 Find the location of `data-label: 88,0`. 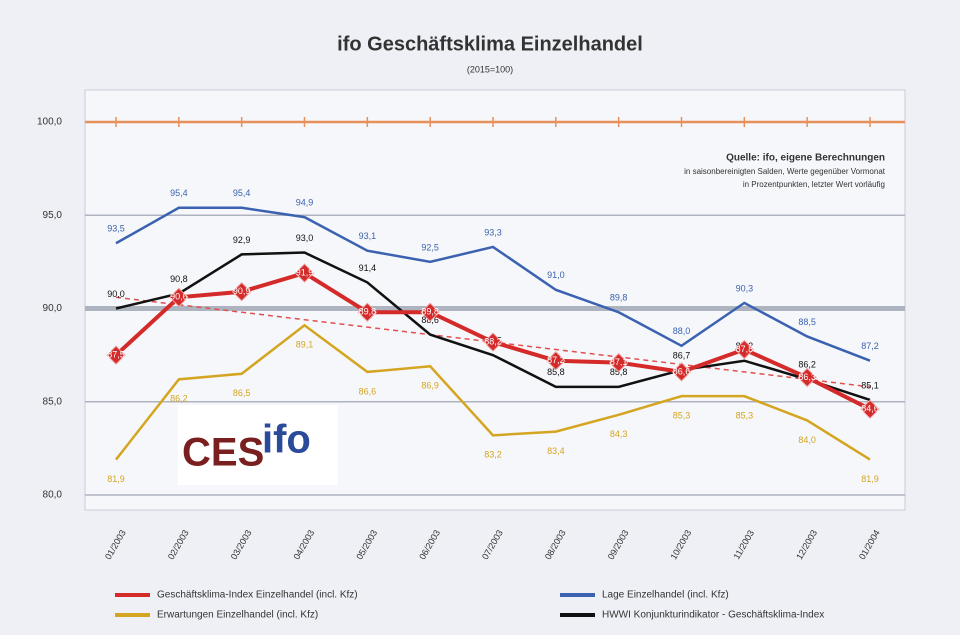

data-label: 88,0 is located at coordinates (682, 331).